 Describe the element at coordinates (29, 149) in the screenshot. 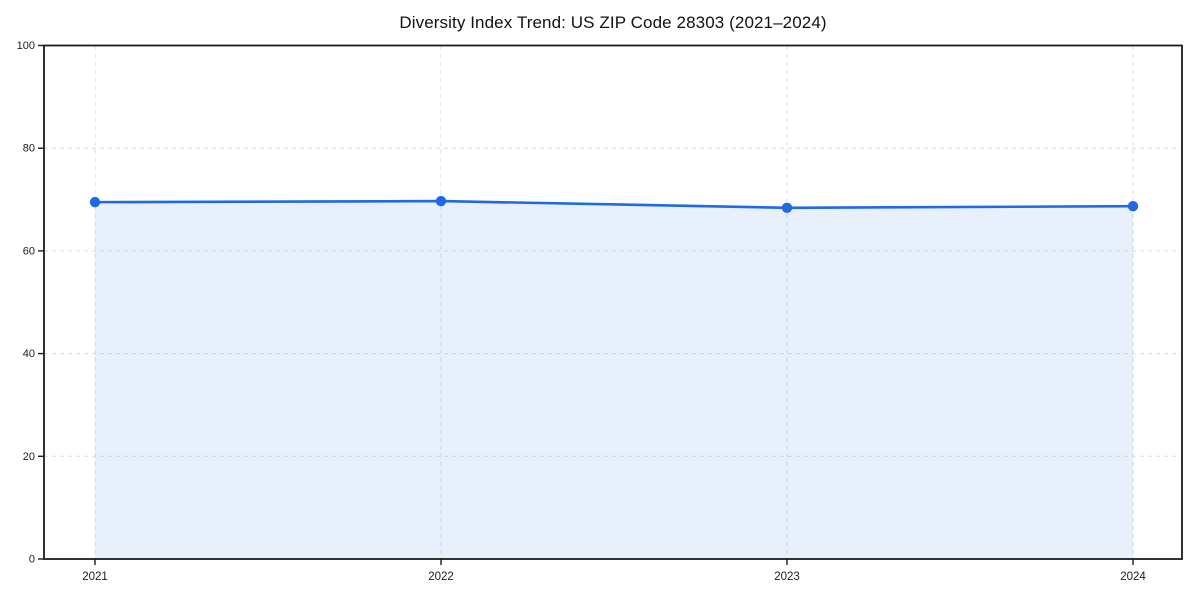

I see `y-axis-tick-label: 80` at that location.